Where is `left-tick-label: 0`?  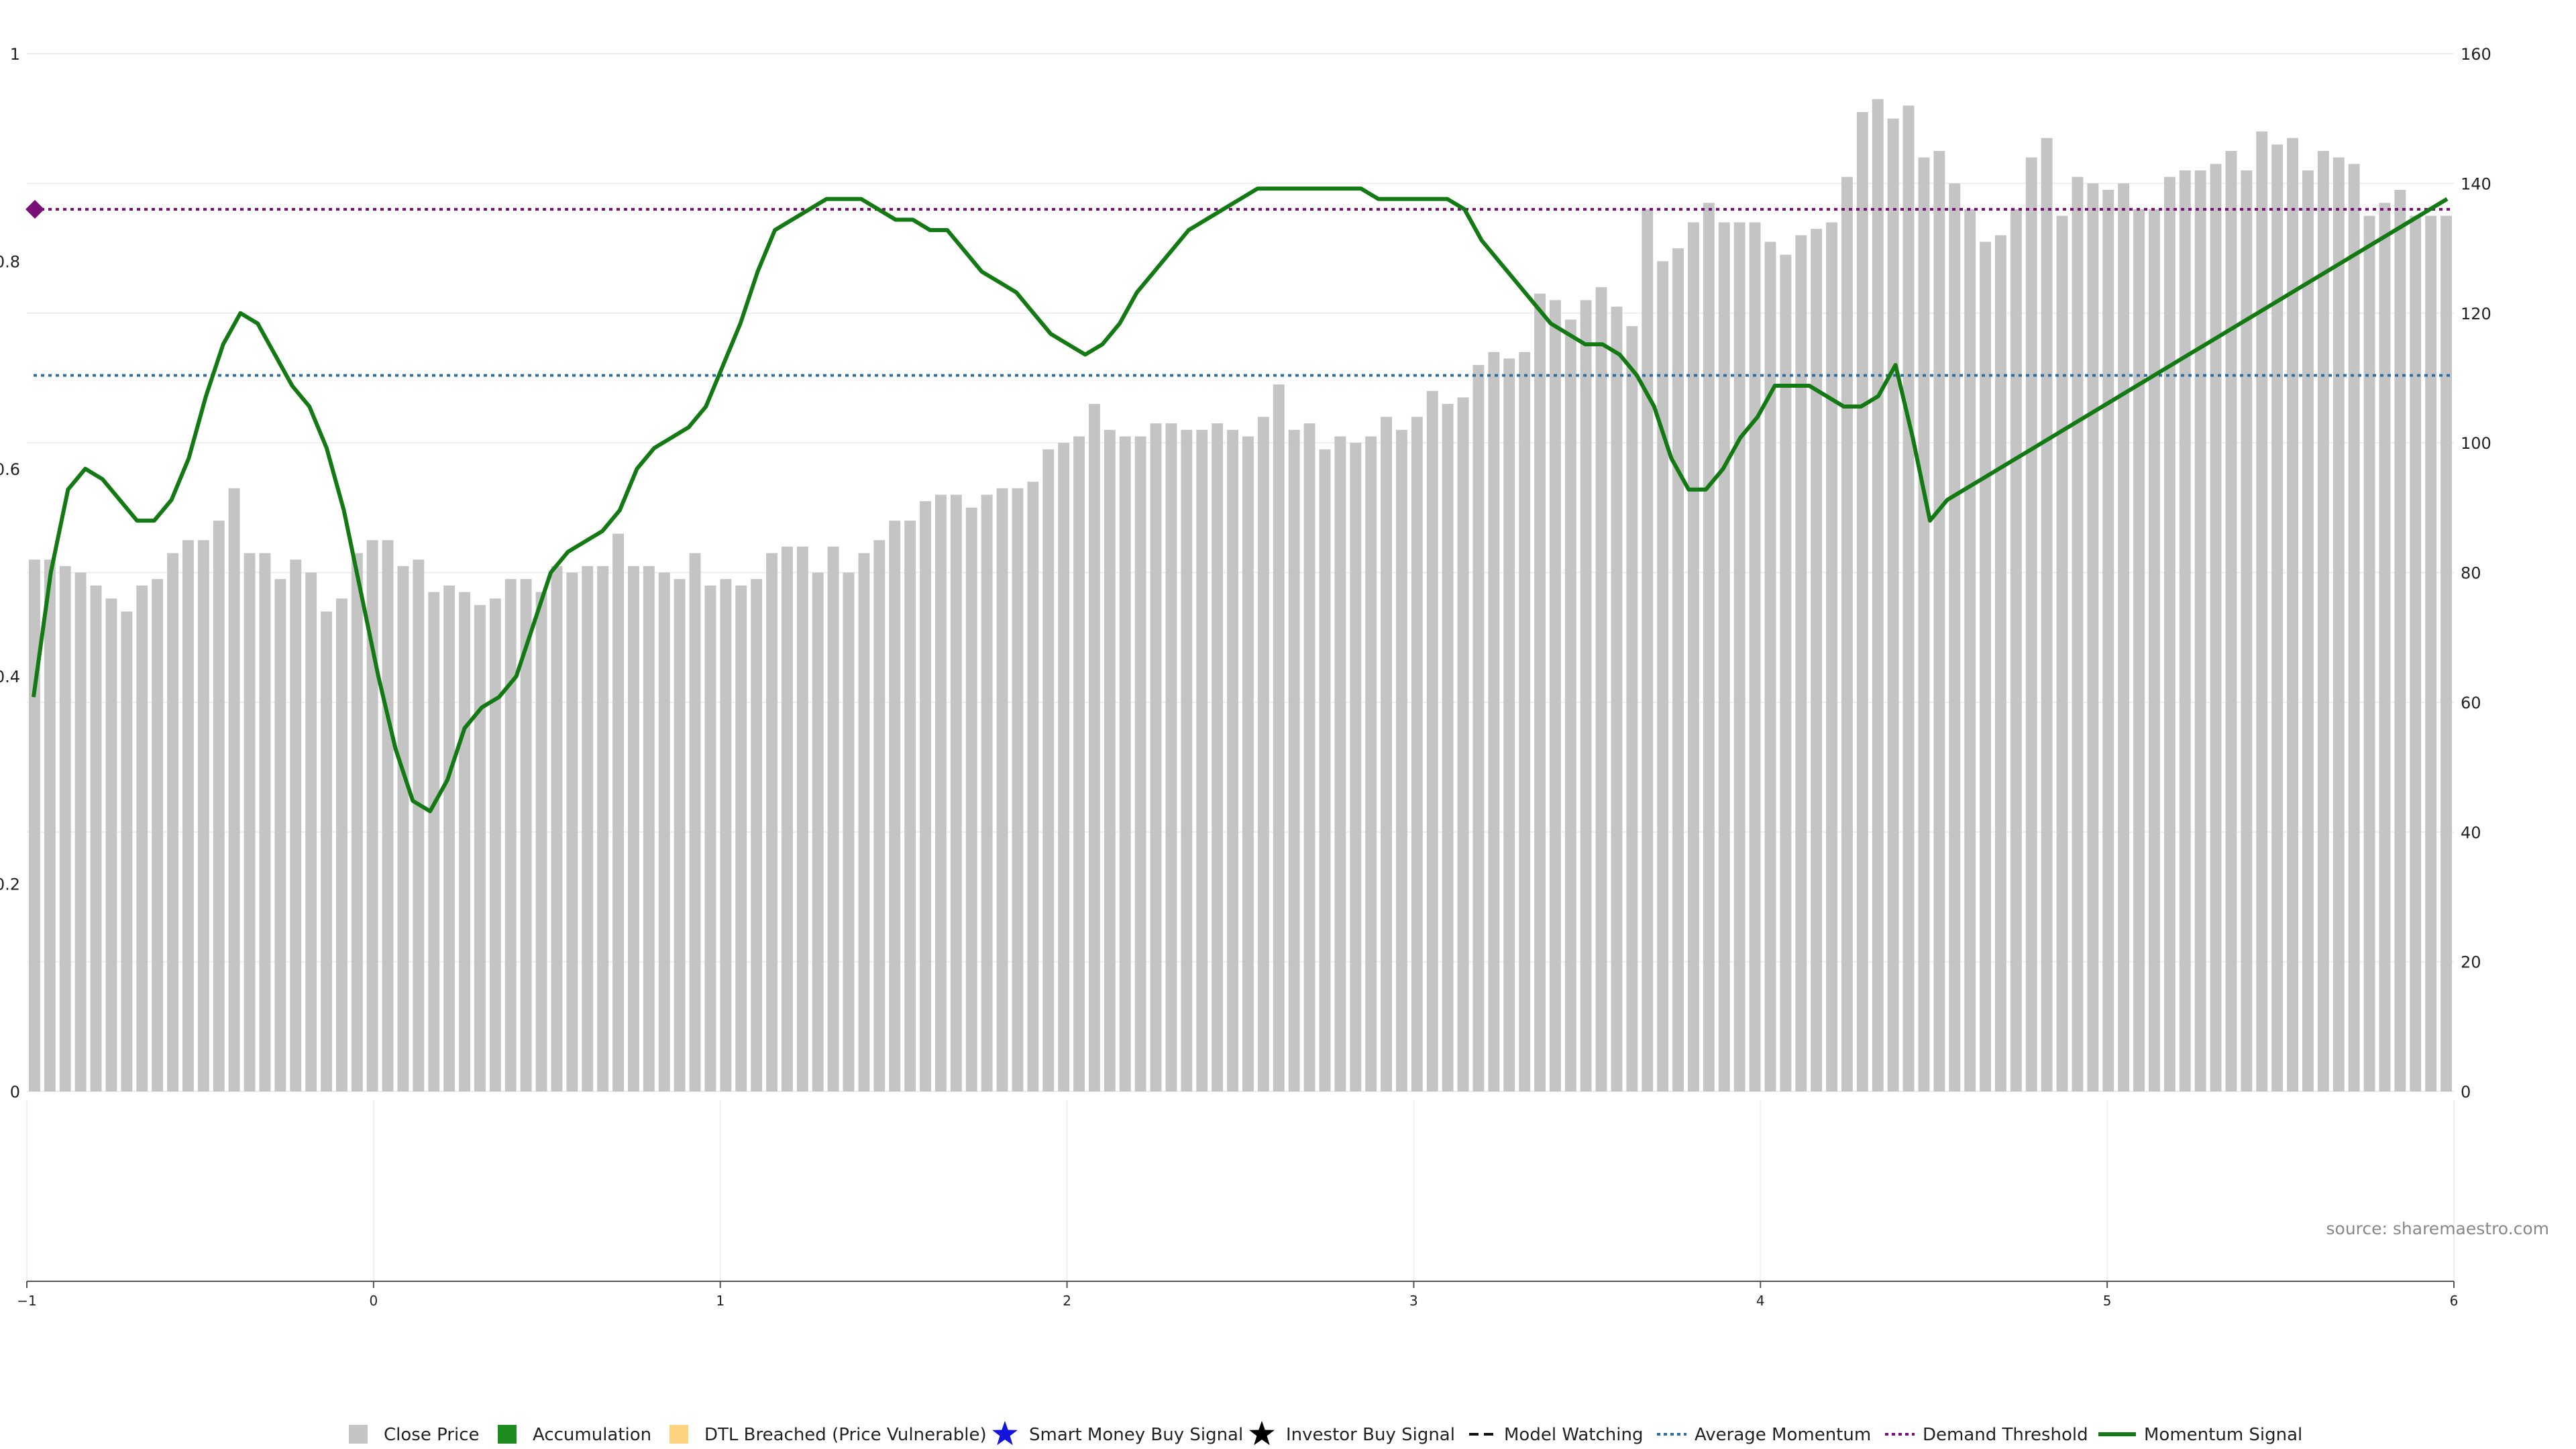 left-tick-label: 0 is located at coordinates (15, 1092).